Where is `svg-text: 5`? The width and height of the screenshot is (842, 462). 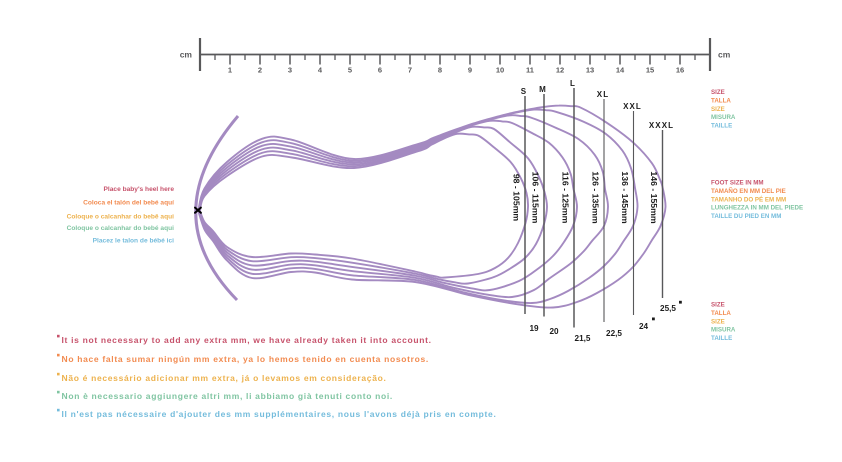 svg-text: 5 is located at coordinates (350, 70).